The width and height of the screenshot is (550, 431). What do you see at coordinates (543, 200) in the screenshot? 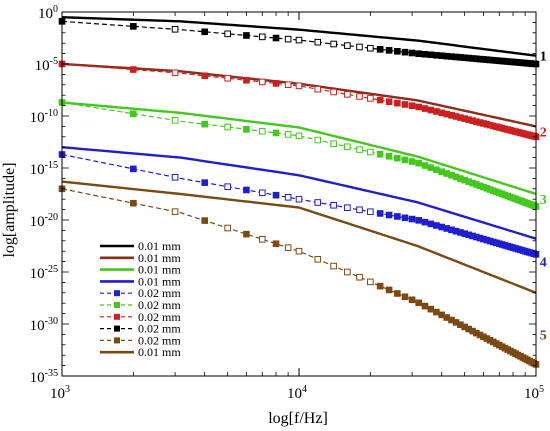
I see `curve-number-label: 3` at bounding box center [543, 200].